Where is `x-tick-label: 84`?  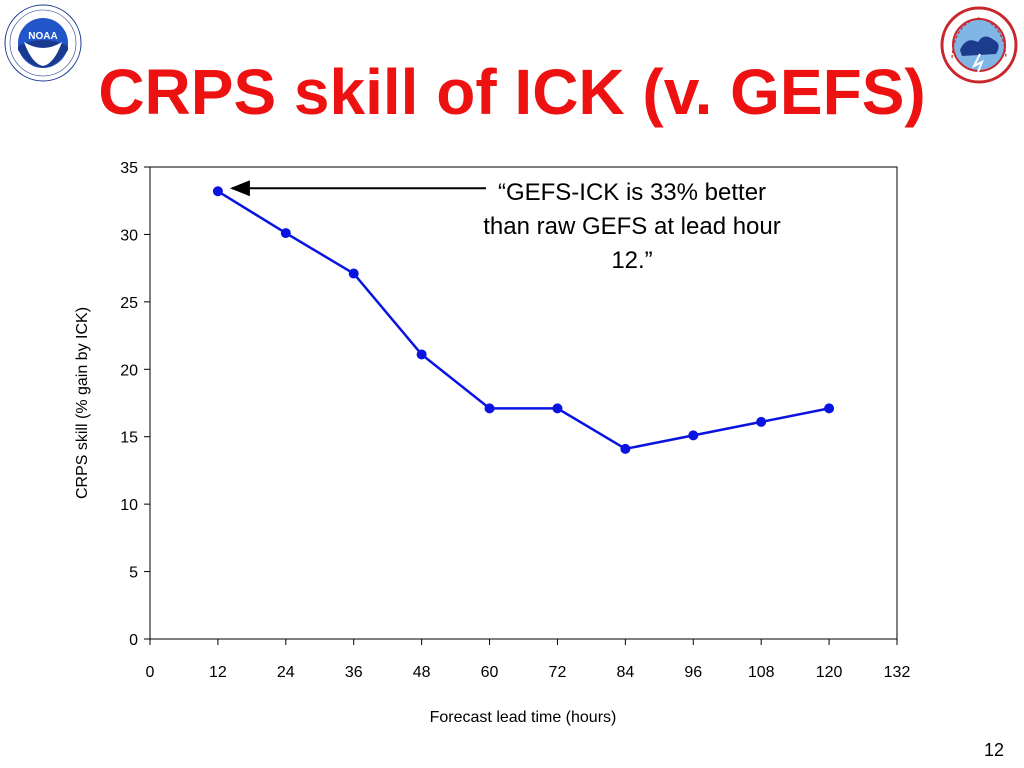
x-tick-label: 84 is located at coordinates (625, 672).